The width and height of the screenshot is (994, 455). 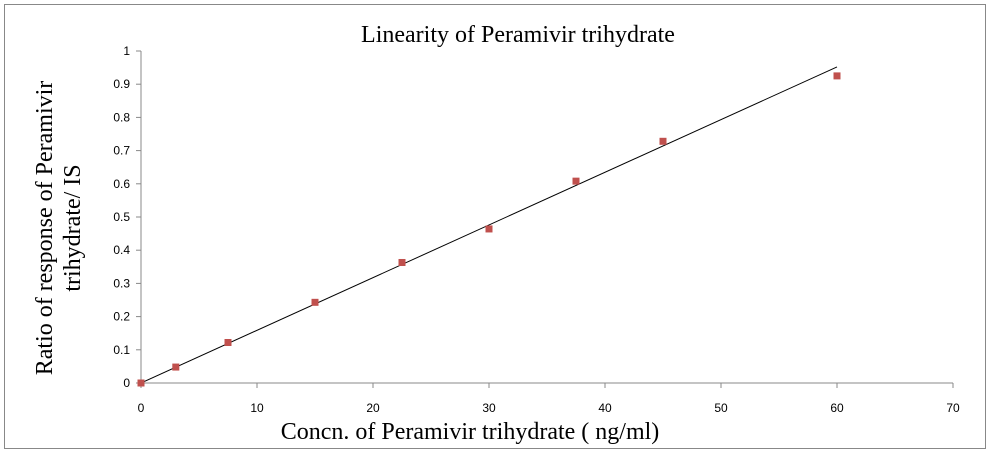 I want to click on x-tick-label: 50, so click(x=721, y=408).